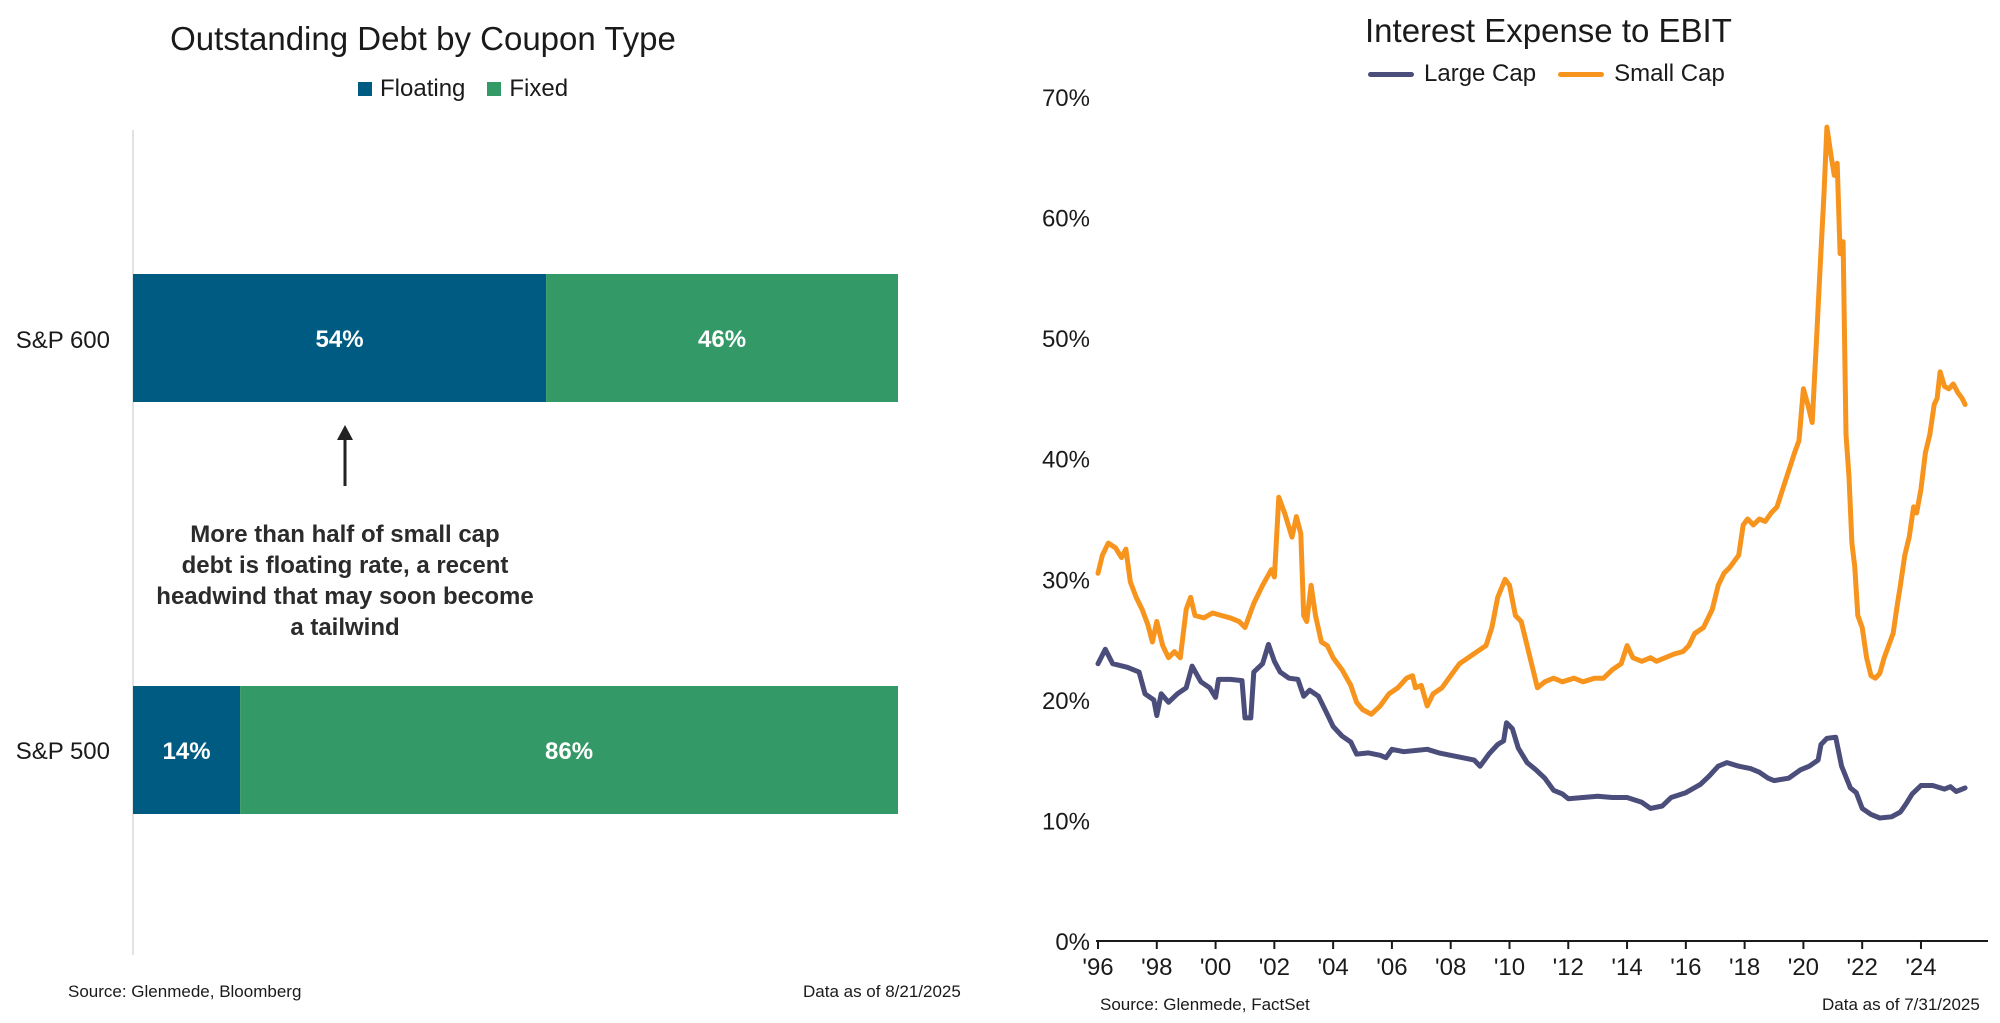 The height and width of the screenshot is (1023, 2000). What do you see at coordinates (1215, 967) in the screenshot?
I see `x-tick-label-2: '00` at bounding box center [1215, 967].